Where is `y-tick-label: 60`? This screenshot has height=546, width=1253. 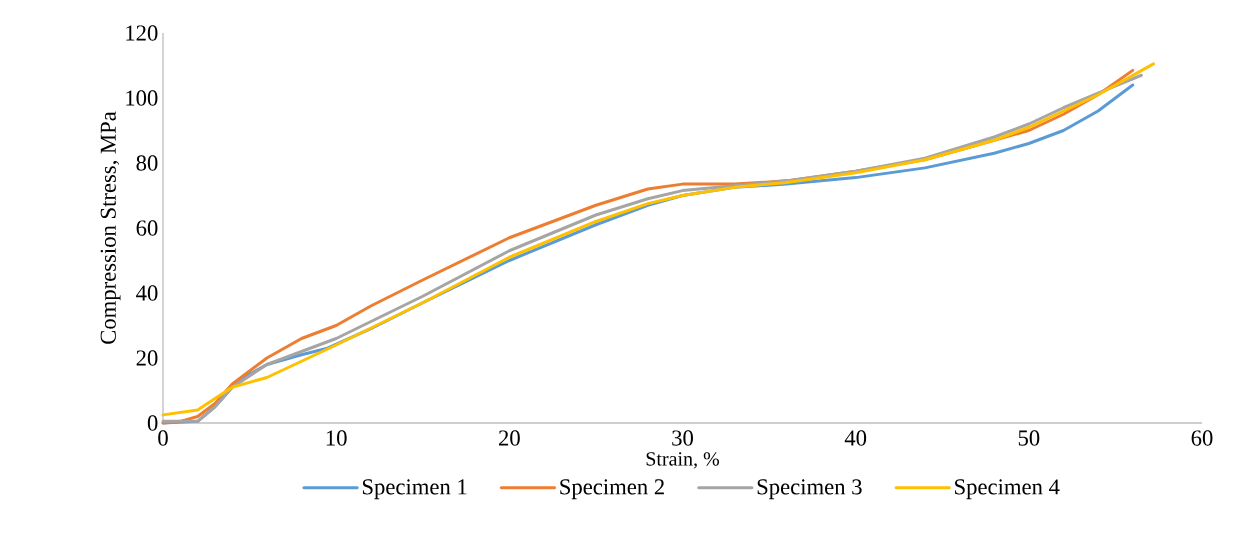 y-tick-label: 60 is located at coordinates (147, 228).